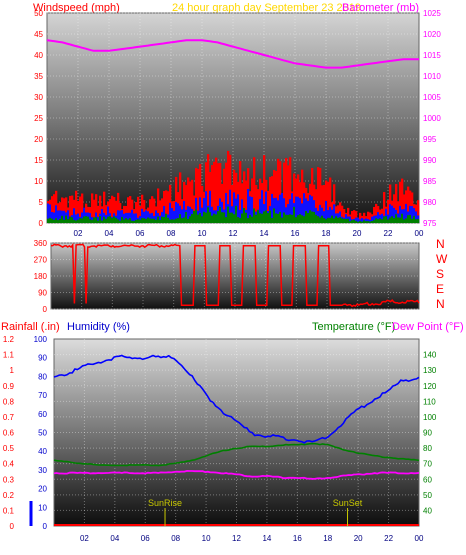  Describe the element at coordinates (9, 401) in the screenshot. I see `rain-y-tick: 0.8` at that location.